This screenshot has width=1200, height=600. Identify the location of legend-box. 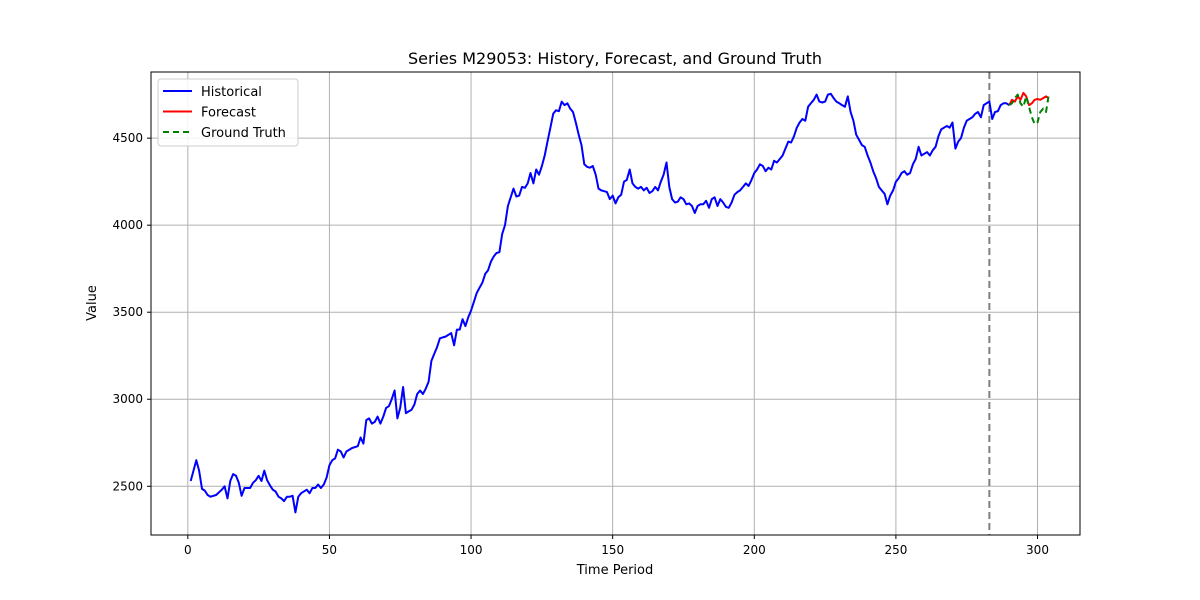
(228, 112).